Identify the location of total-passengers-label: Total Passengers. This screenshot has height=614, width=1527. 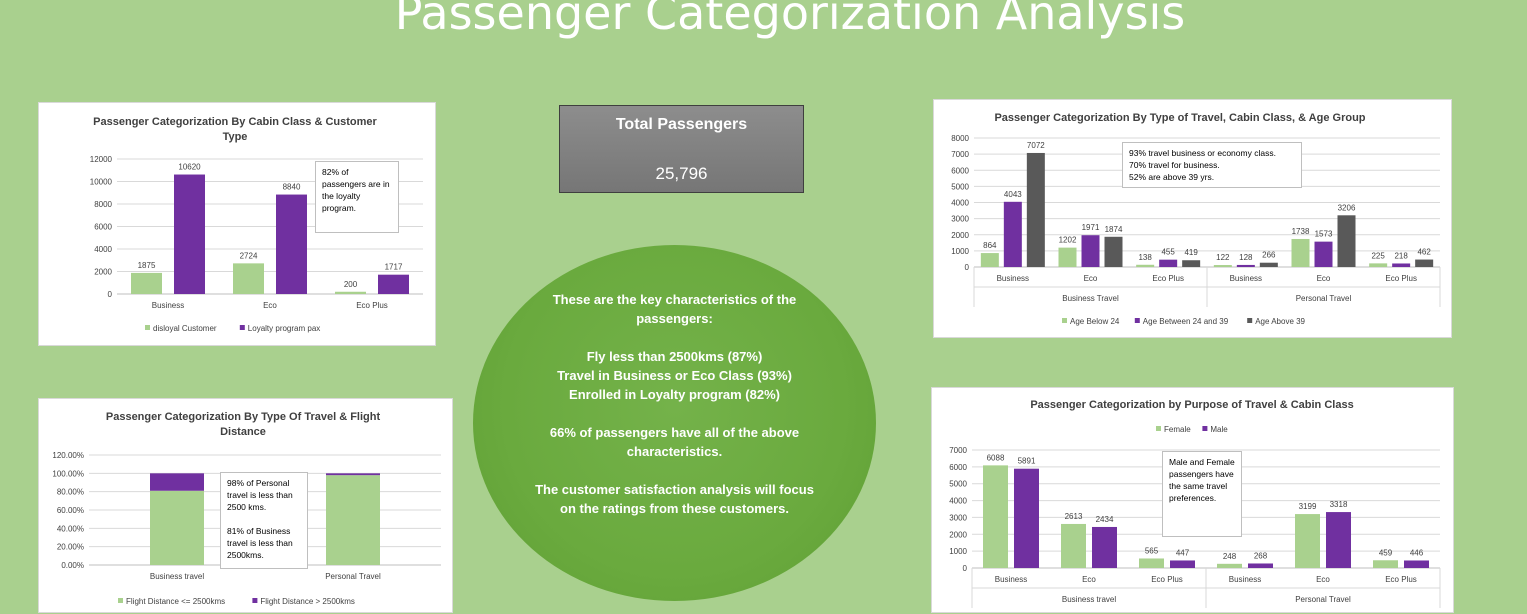
(681, 124).